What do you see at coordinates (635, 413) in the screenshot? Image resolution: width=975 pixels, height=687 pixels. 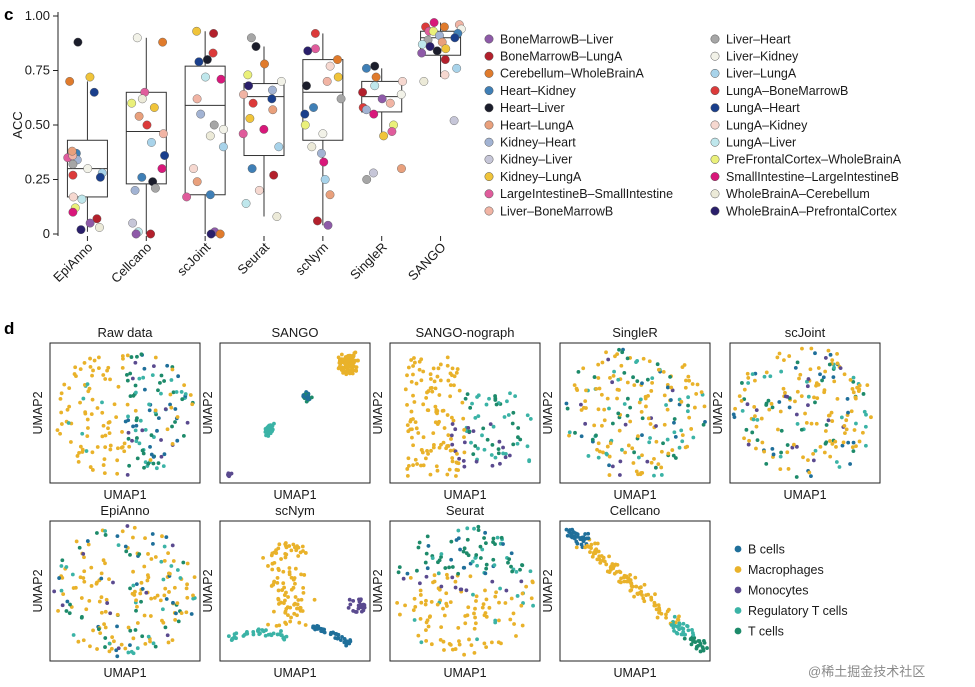 I see `umap-frame` at bounding box center [635, 413].